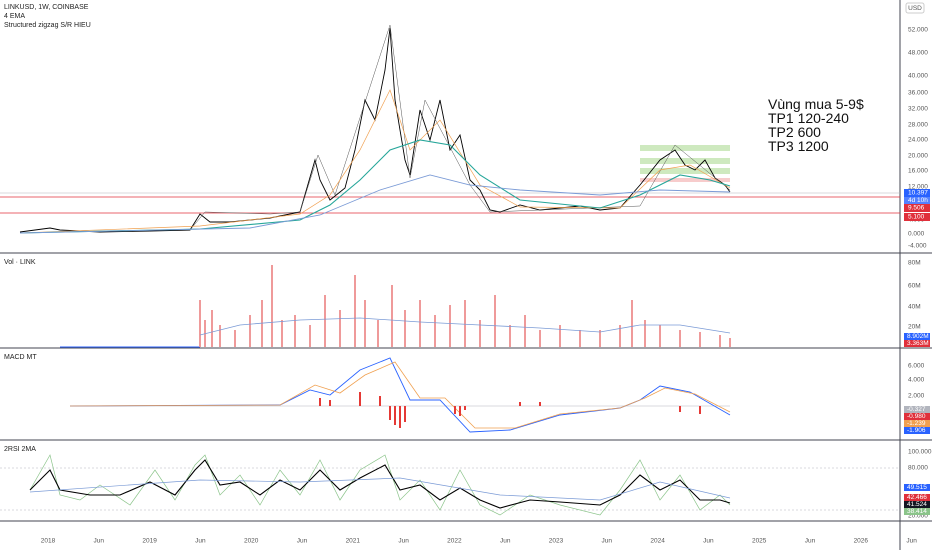 This screenshot has height=555, width=932. I want to click on axis-label: 100.000, so click(920, 452).